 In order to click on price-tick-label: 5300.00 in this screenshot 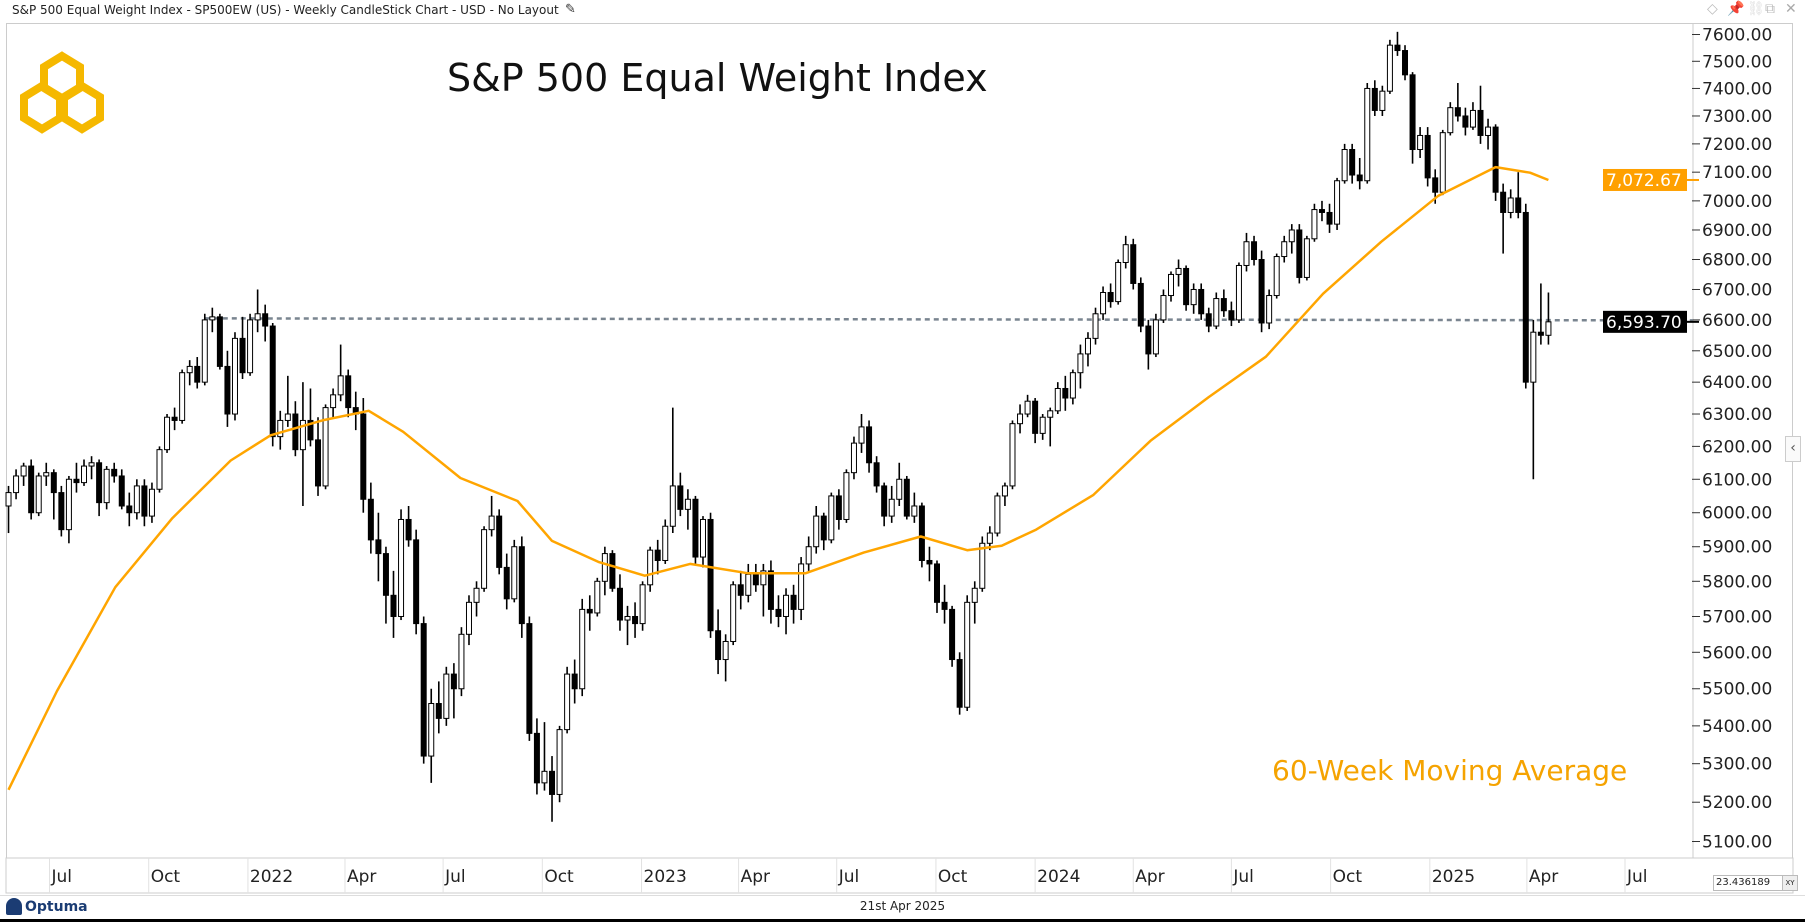, I will do `click(1737, 765)`.